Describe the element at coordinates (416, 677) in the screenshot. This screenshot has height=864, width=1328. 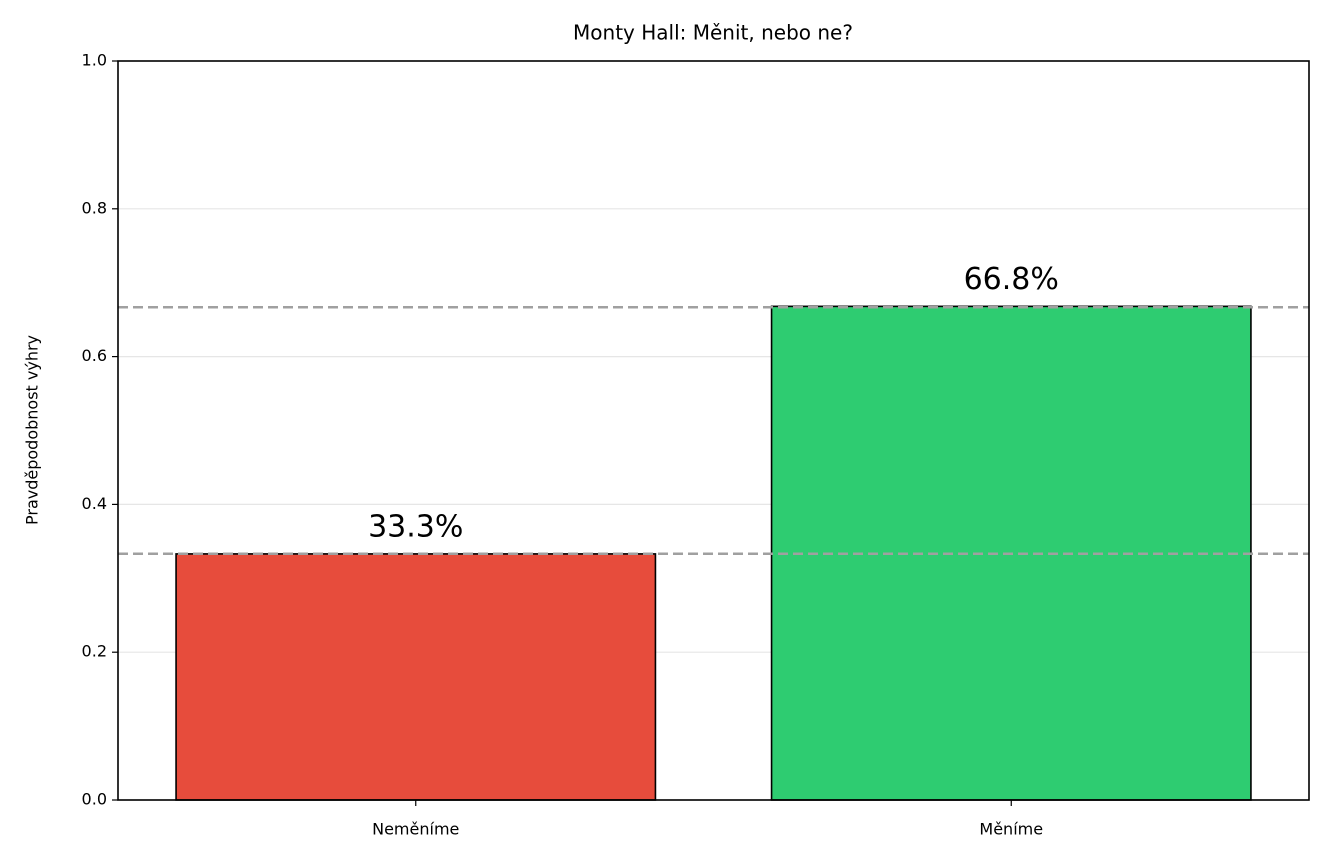
I see `bar` at that location.